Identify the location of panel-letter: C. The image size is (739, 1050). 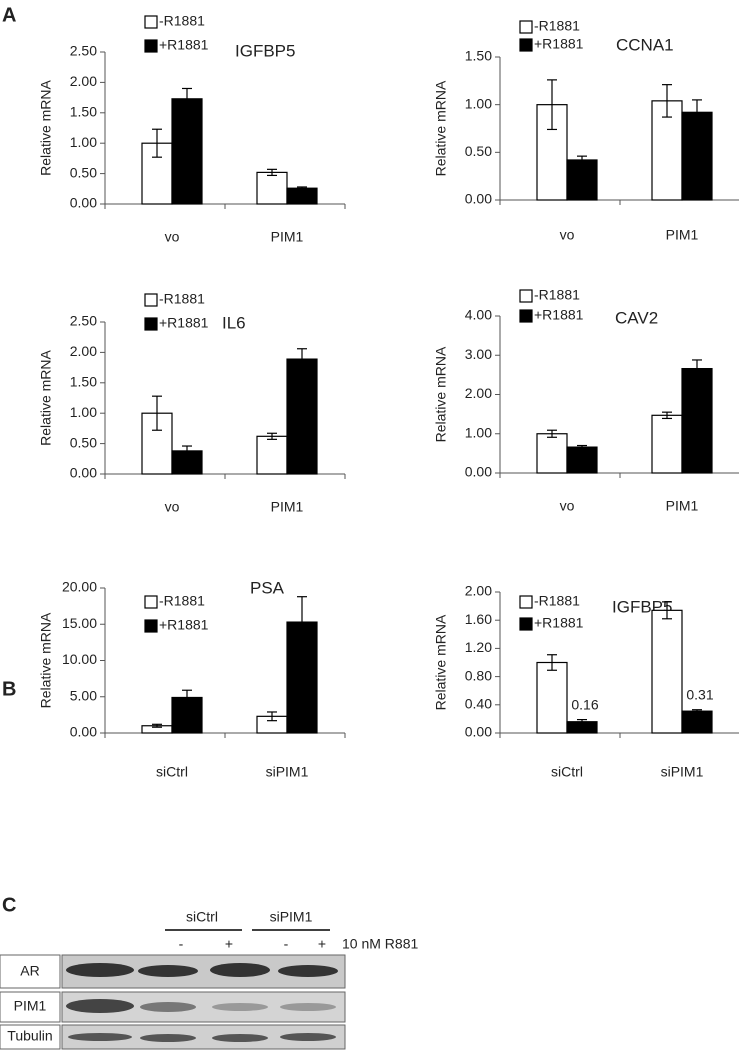
(9, 905).